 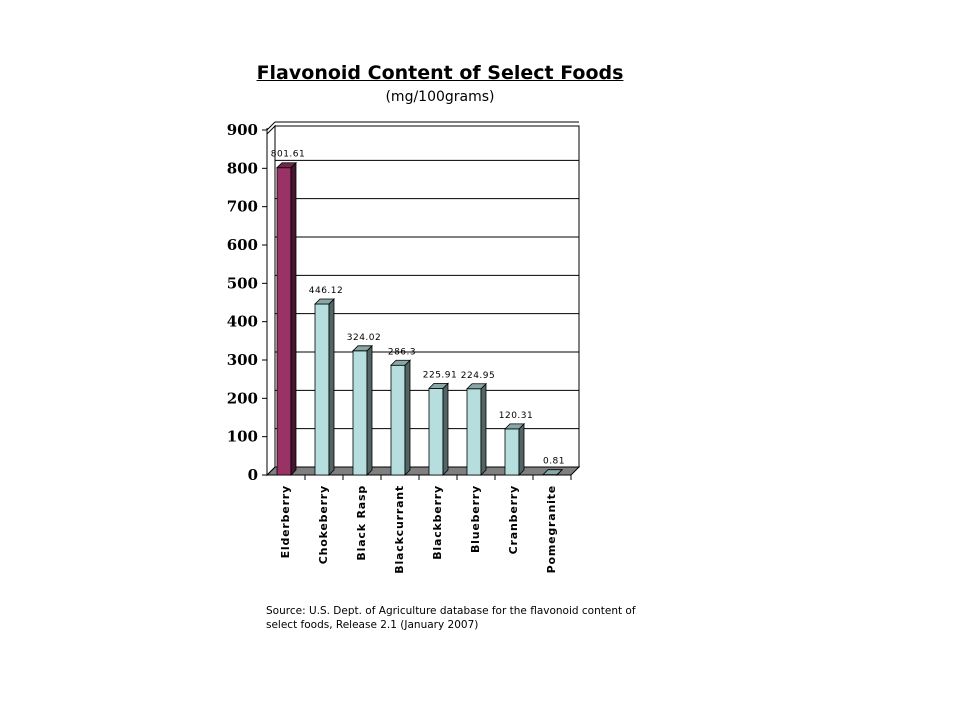 I want to click on y-tick-label: 100, so click(x=242, y=437).